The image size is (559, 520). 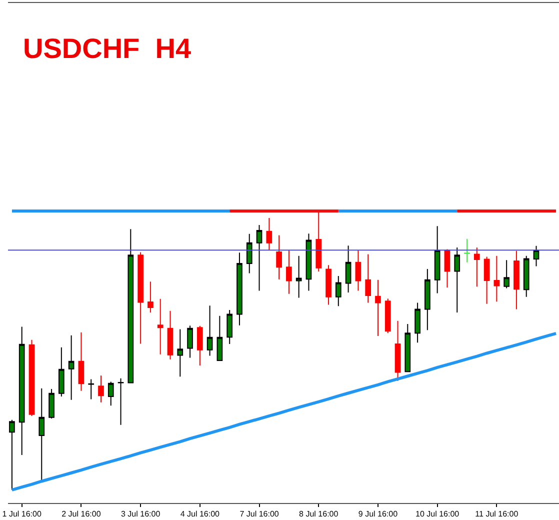 What do you see at coordinates (200, 514) in the screenshot?
I see `x-tick-label: 4 Jul 16:00` at bounding box center [200, 514].